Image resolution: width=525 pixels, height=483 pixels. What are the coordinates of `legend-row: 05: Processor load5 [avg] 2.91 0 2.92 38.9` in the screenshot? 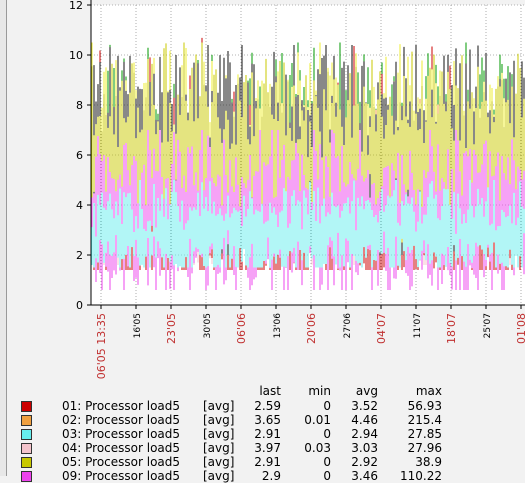 It's located at (262, 462).